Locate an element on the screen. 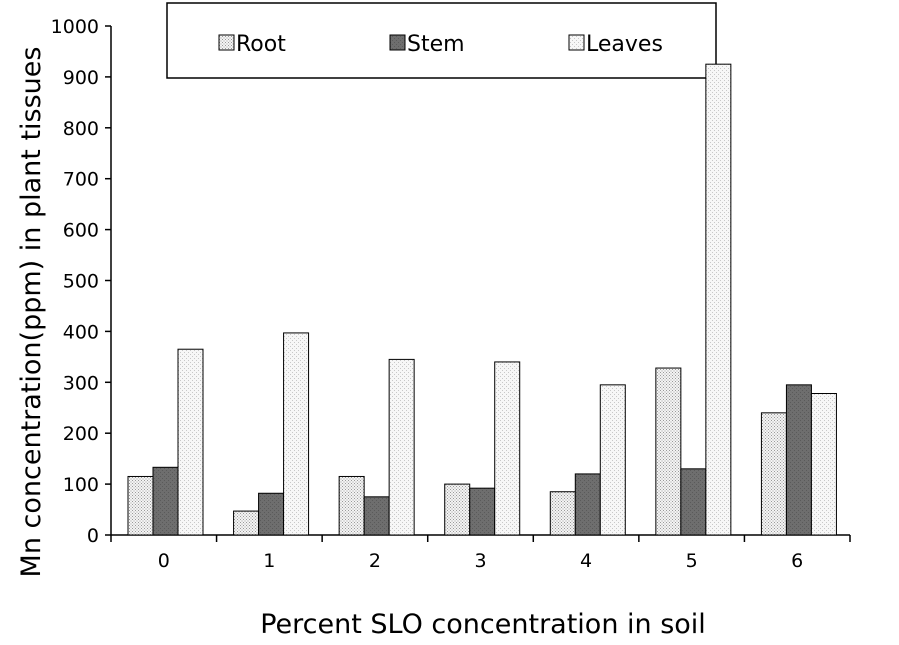 The height and width of the screenshot is (645, 899). y-tick-label: 100 is located at coordinates (81, 485).